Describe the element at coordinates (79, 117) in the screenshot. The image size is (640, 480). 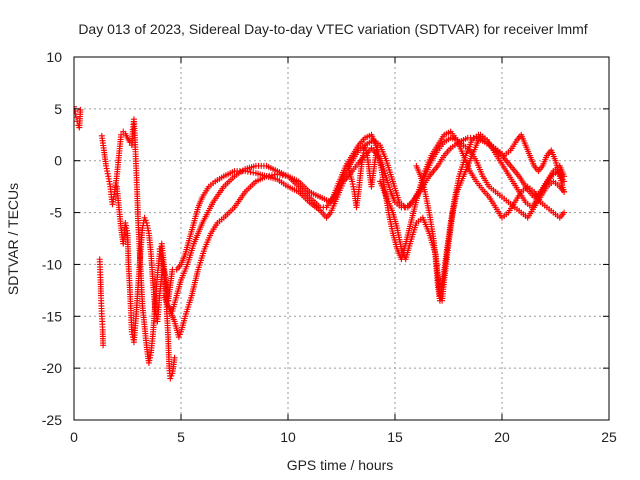
I see `series-early-start` at that location.